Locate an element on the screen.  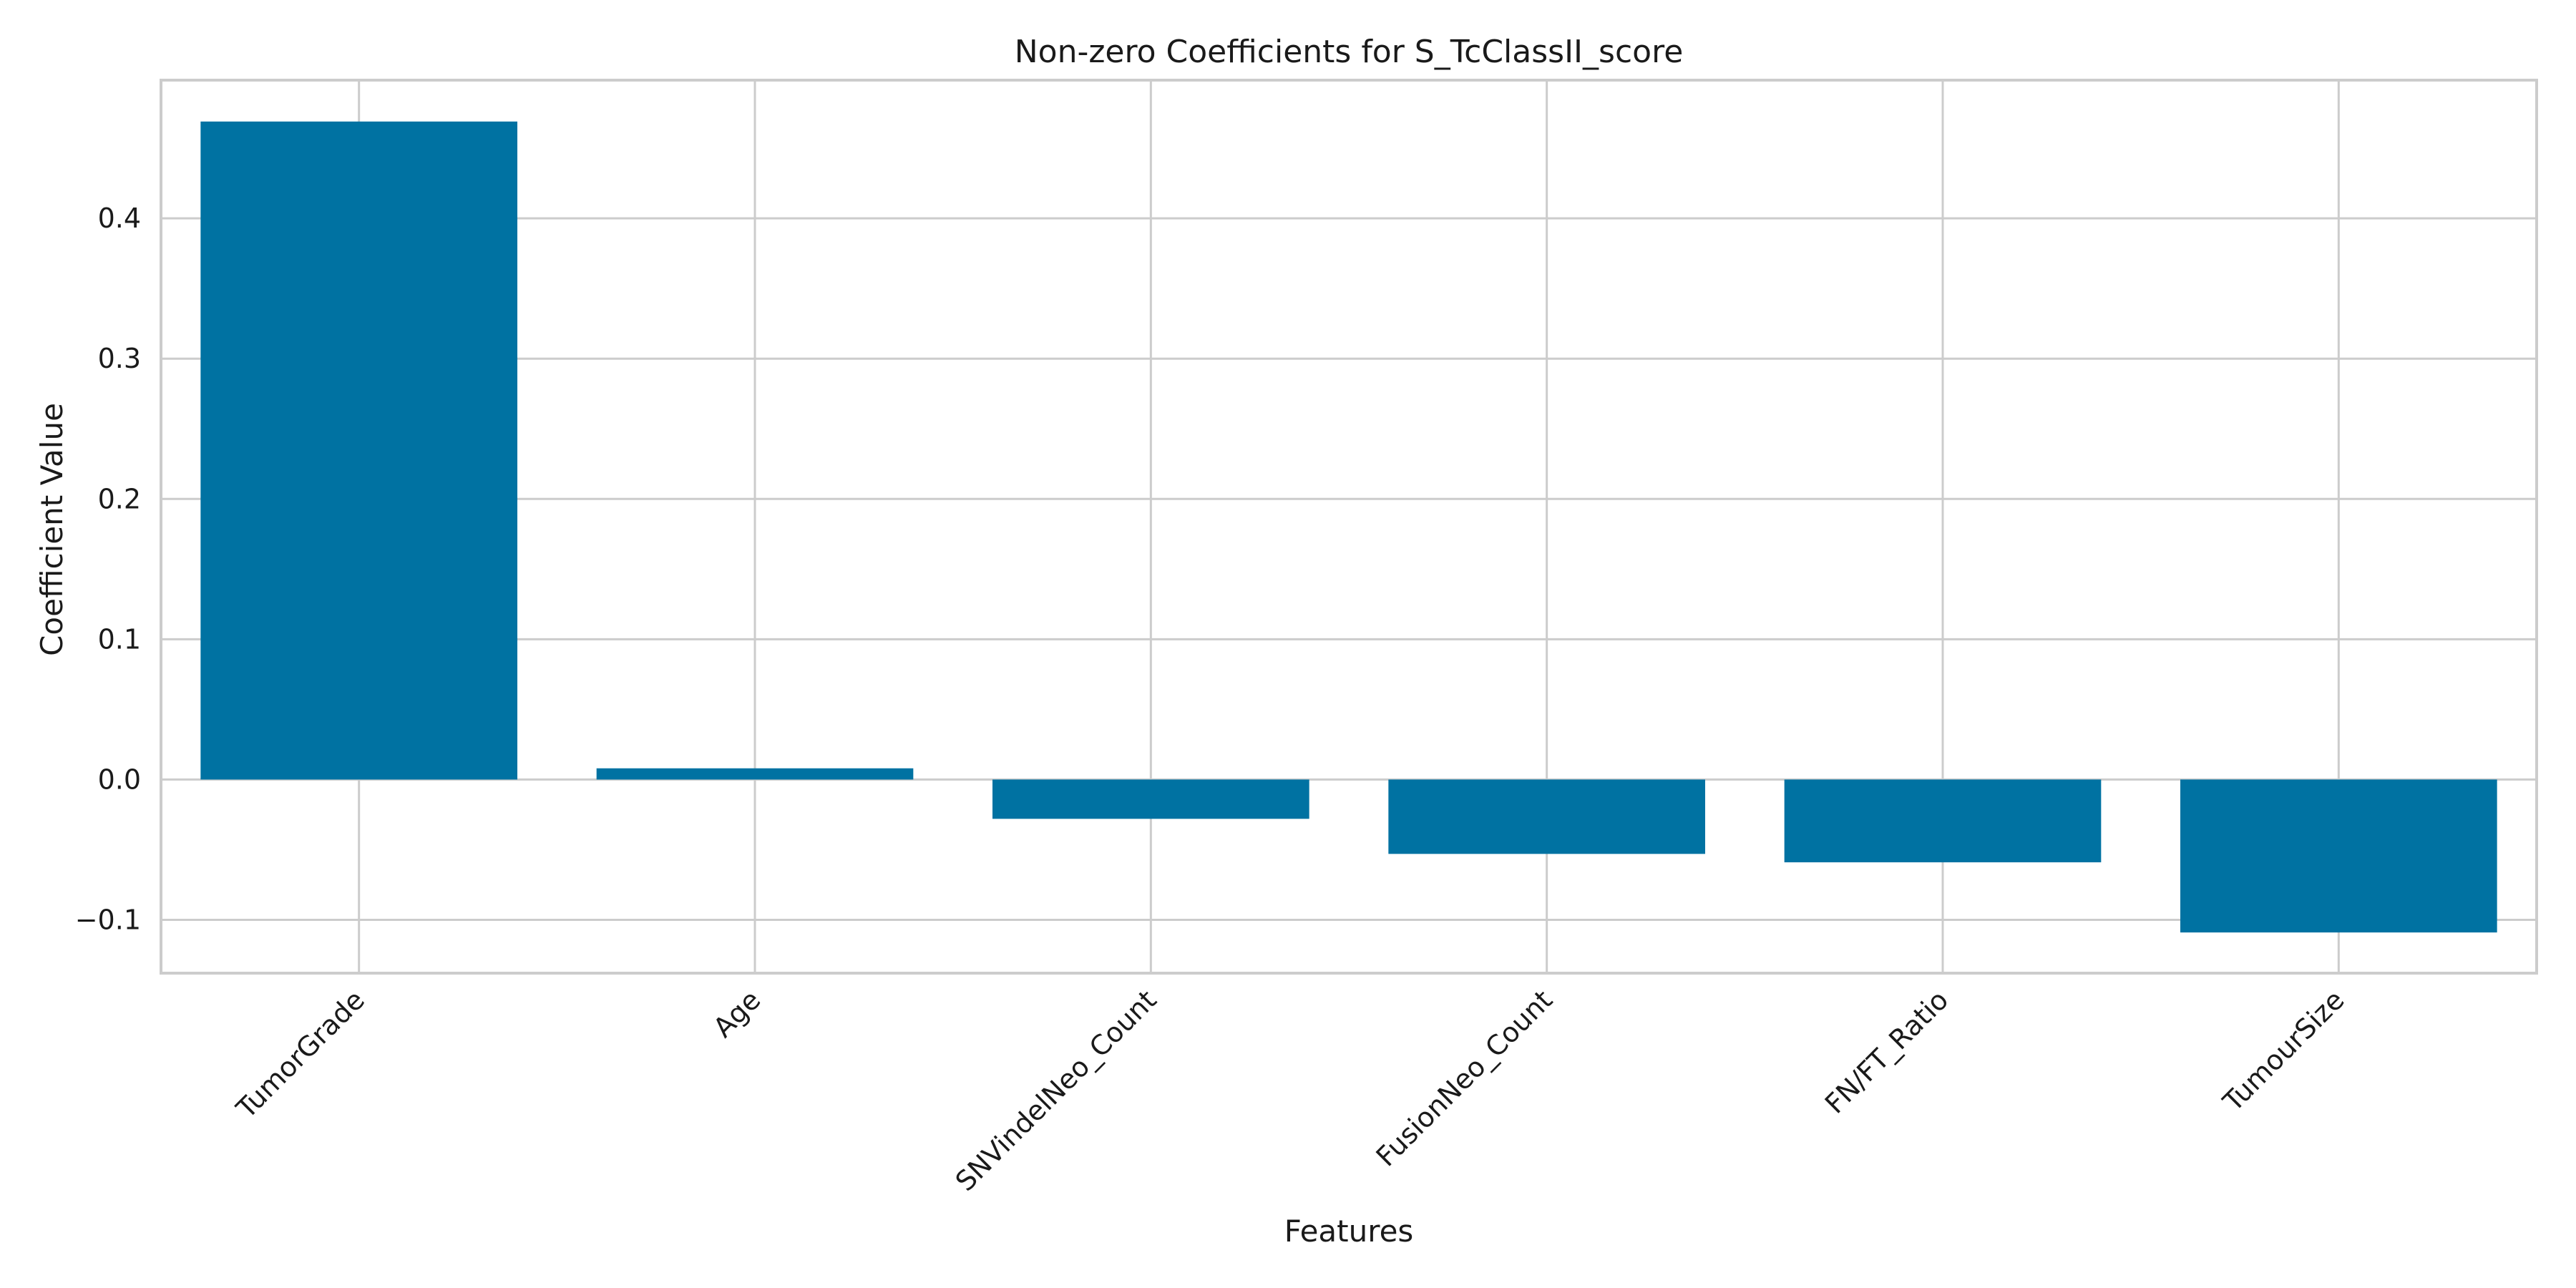
y-axis-tick-labels: −0.1 0.0 0.1 0.2 0.3 0.4 is located at coordinates (108, 569).